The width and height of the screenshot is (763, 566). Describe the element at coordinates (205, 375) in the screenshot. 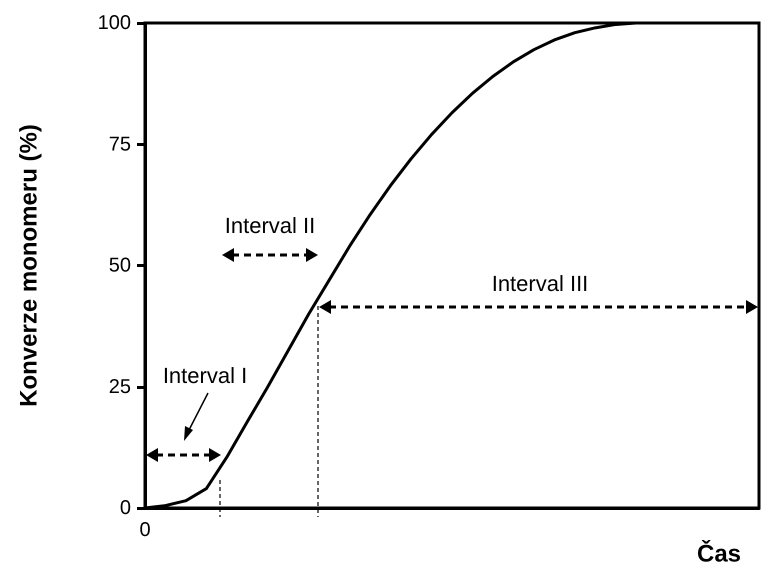

I see `annotation: Interval I` at that location.